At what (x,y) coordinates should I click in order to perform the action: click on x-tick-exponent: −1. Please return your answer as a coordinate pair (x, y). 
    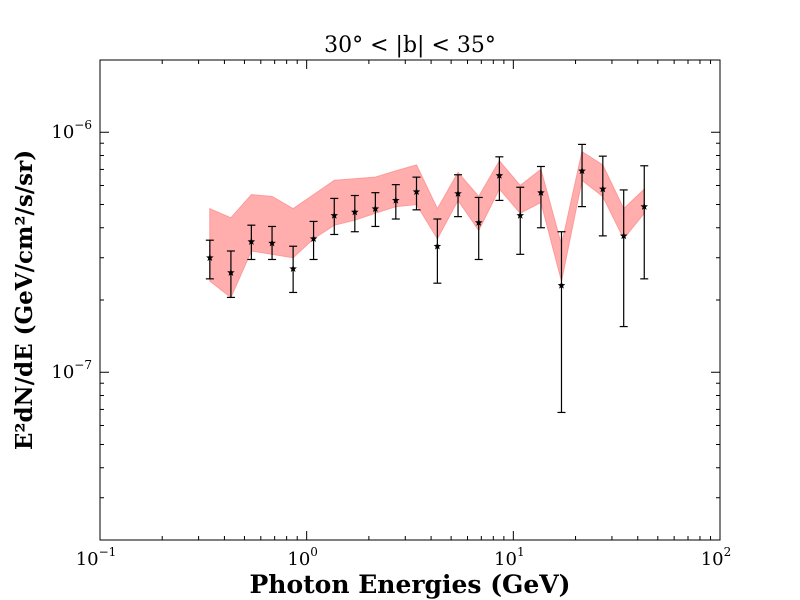
    Looking at the image, I should click on (108, 552).